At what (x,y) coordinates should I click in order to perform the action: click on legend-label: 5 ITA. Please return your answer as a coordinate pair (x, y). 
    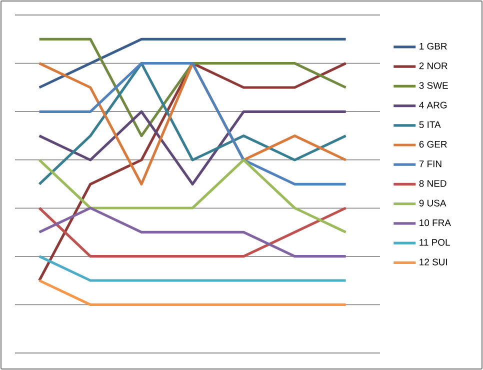
    Looking at the image, I should click on (430, 124).